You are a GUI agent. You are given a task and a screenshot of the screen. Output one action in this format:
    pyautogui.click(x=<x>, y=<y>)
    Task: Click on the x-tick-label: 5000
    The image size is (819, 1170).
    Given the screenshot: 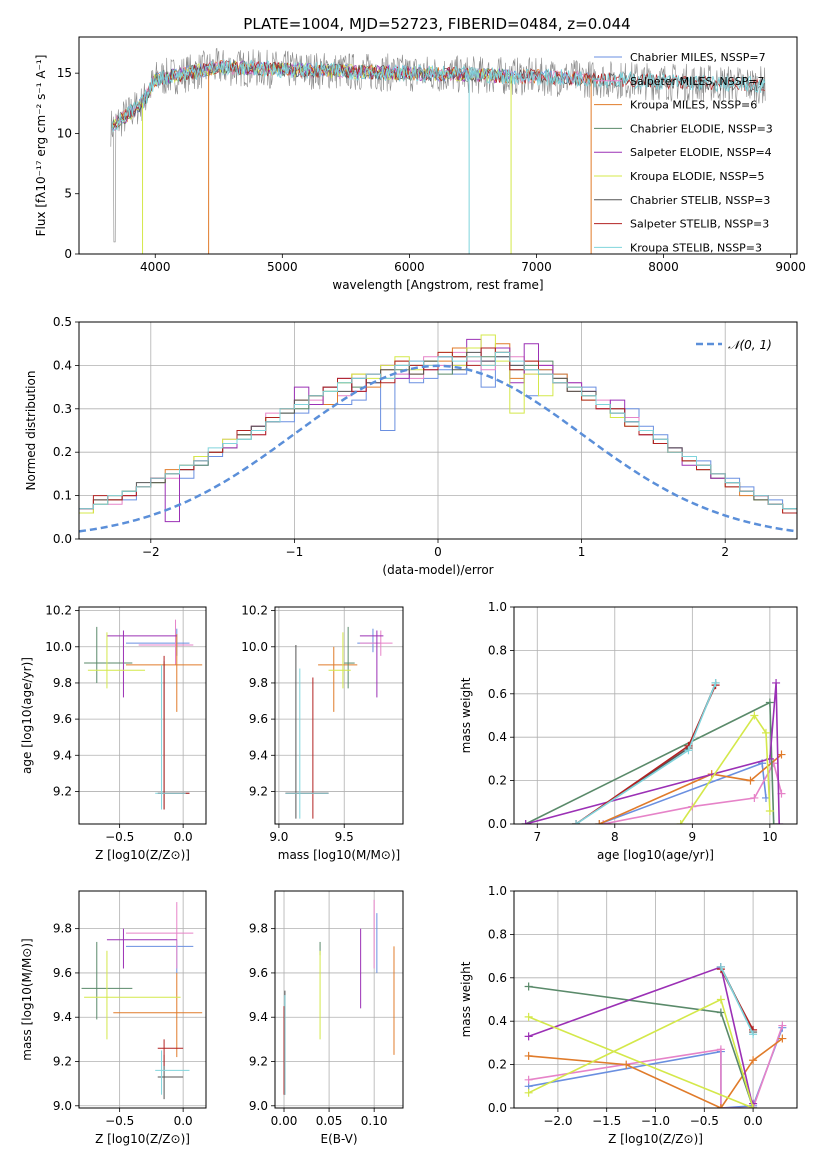 What is the action you would take?
    pyautogui.click(x=282, y=267)
    